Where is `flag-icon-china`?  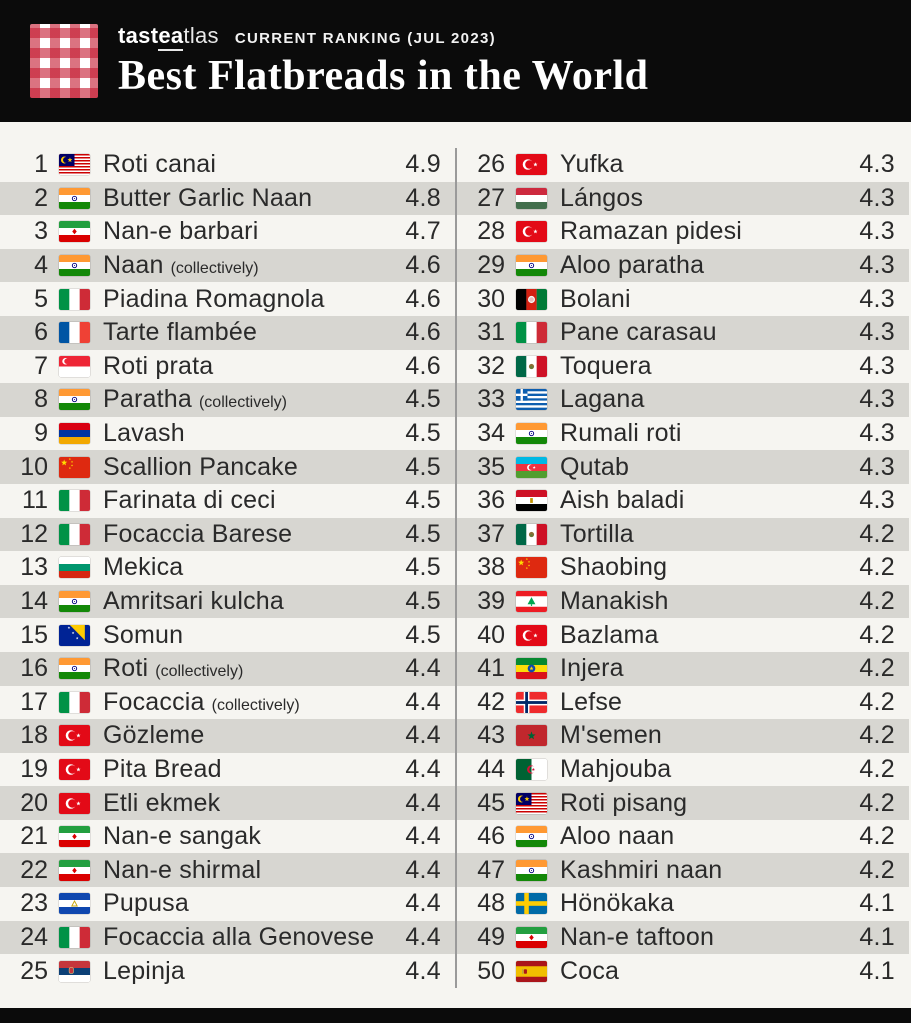
flag-icon-china is located at coordinates (74, 467).